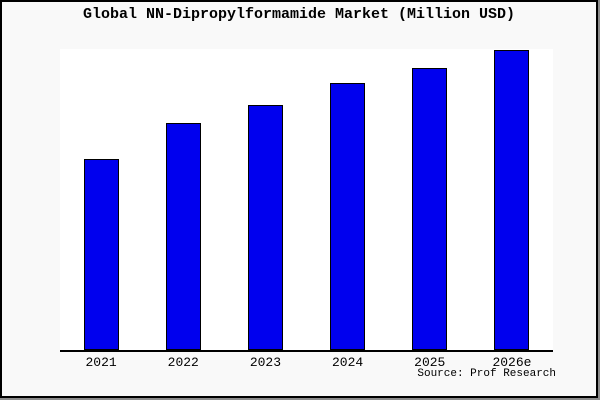 Image resolution: width=600 pixels, height=400 pixels. I want to click on x-tick-label: 2024, so click(347, 362).